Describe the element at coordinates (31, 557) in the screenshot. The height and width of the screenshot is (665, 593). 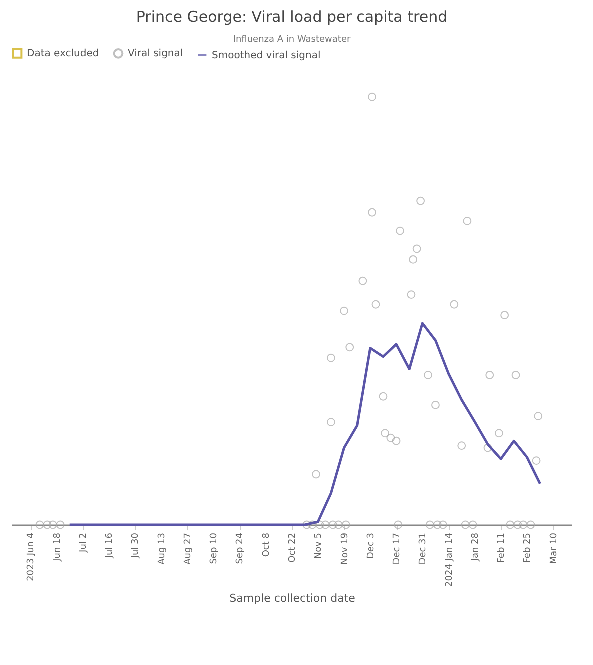
I see `x-tick-label: 2023 Jun 4` at that location.